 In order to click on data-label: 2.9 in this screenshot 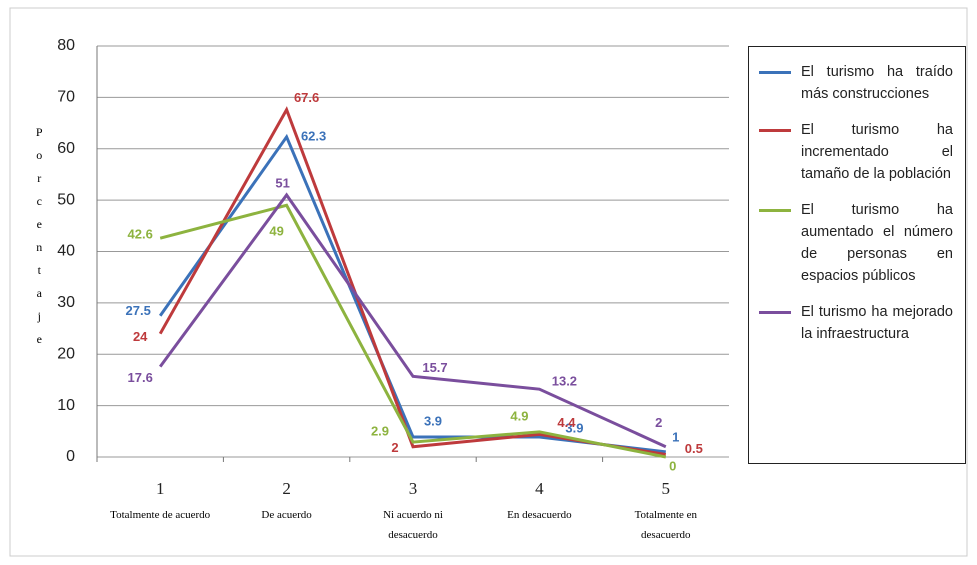, I will do `click(380, 431)`.